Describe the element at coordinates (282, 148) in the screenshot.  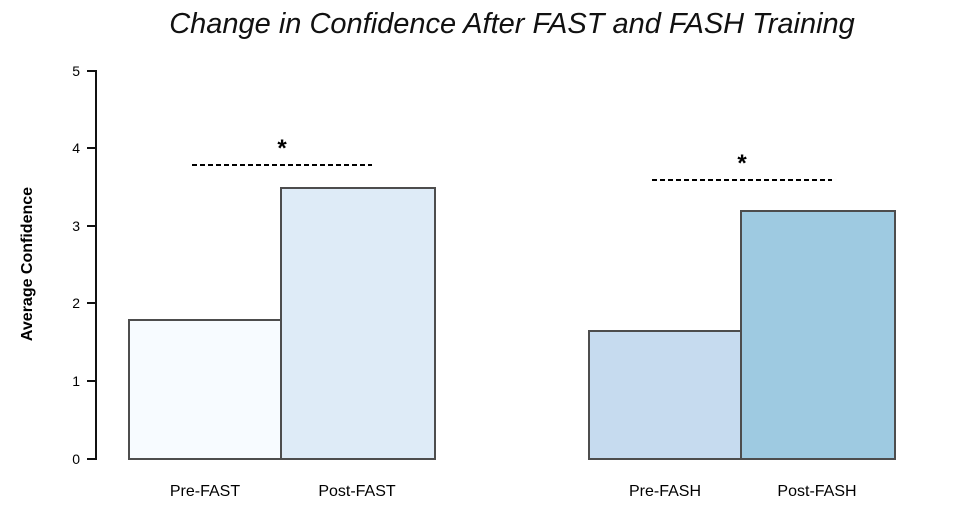
I see `significance-star-fast: *` at that location.